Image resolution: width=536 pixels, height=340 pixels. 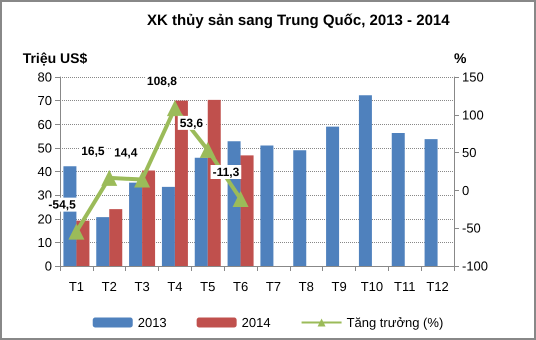 What do you see at coordinates (76, 286) in the screenshot?
I see `x-tick-label: T1` at bounding box center [76, 286].